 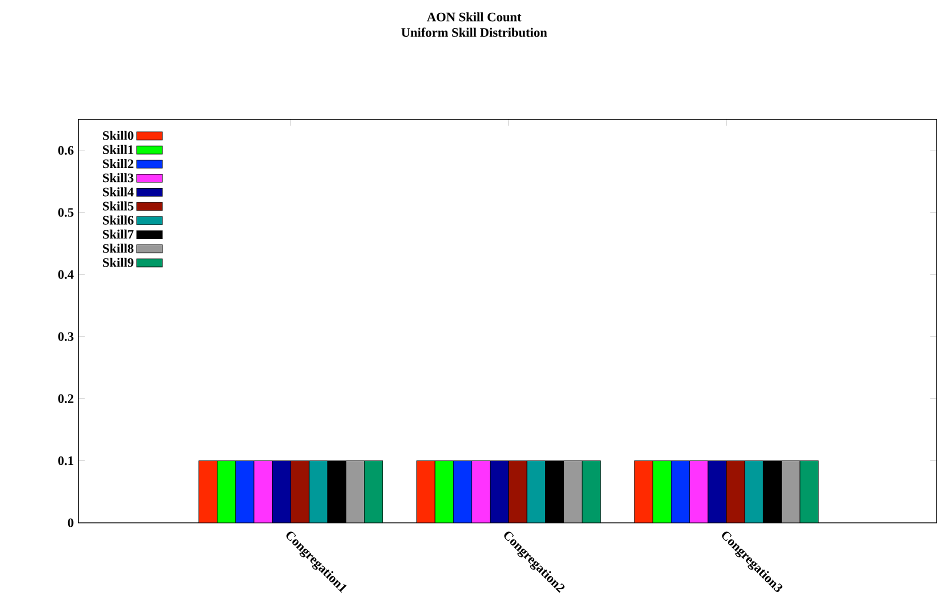 What do you see at coordinates (118, 163) in the screenshot?
I see `legend-label: Skill2` at bounding box center [118, 163].